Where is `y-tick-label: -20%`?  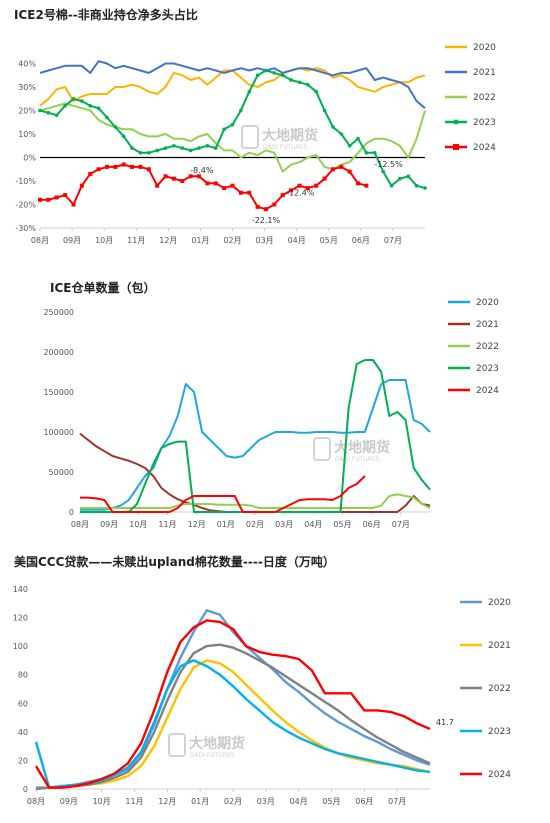 y-tick-label: -20% is located at coordinates (25, 205).